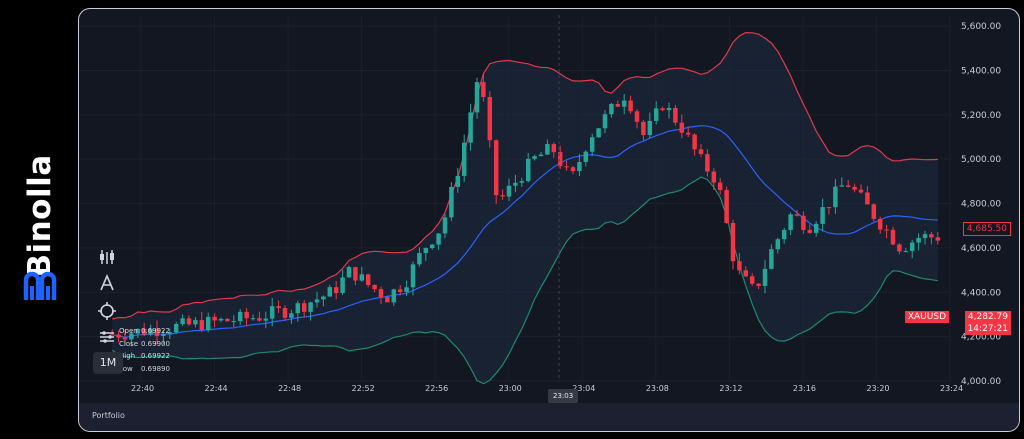 The height and width of the screenshot is (439, 1024). Describe the element at coordinates (289, 388) in the screenshot. I see `time-axis-label: 22:48` at that location.